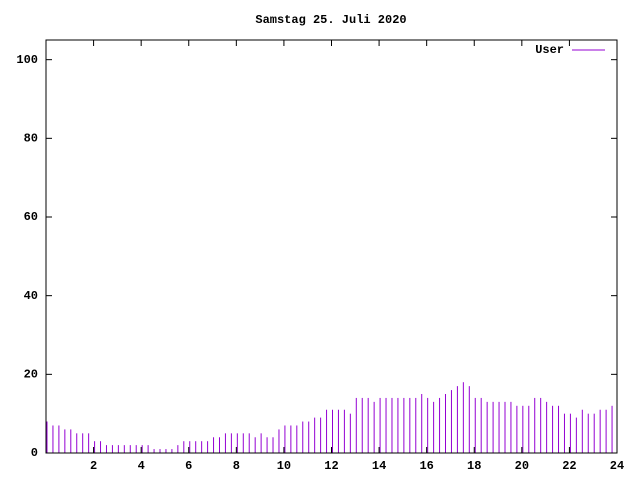 The image size is (640, 485). I want to click on x-tick-label: 24, so click(617, 466).